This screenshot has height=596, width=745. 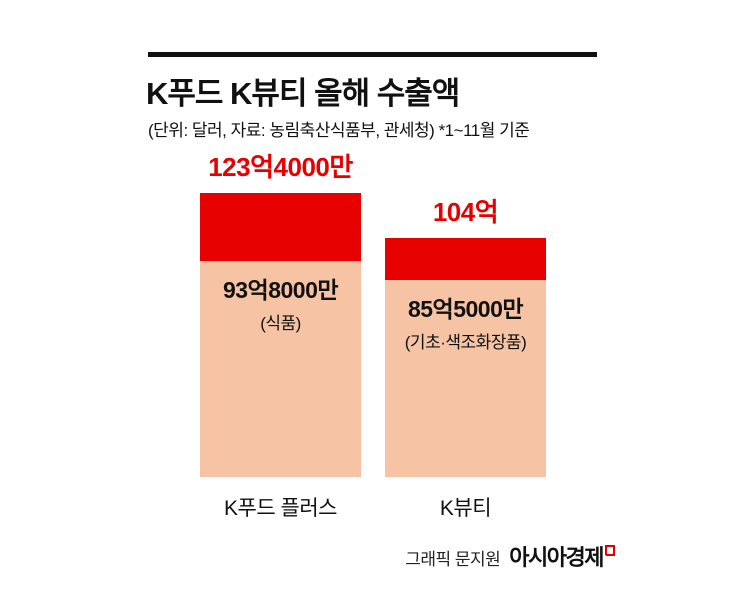 I want to click on category-label-kbeauty: K뷰티, so click(x=465, y=508).